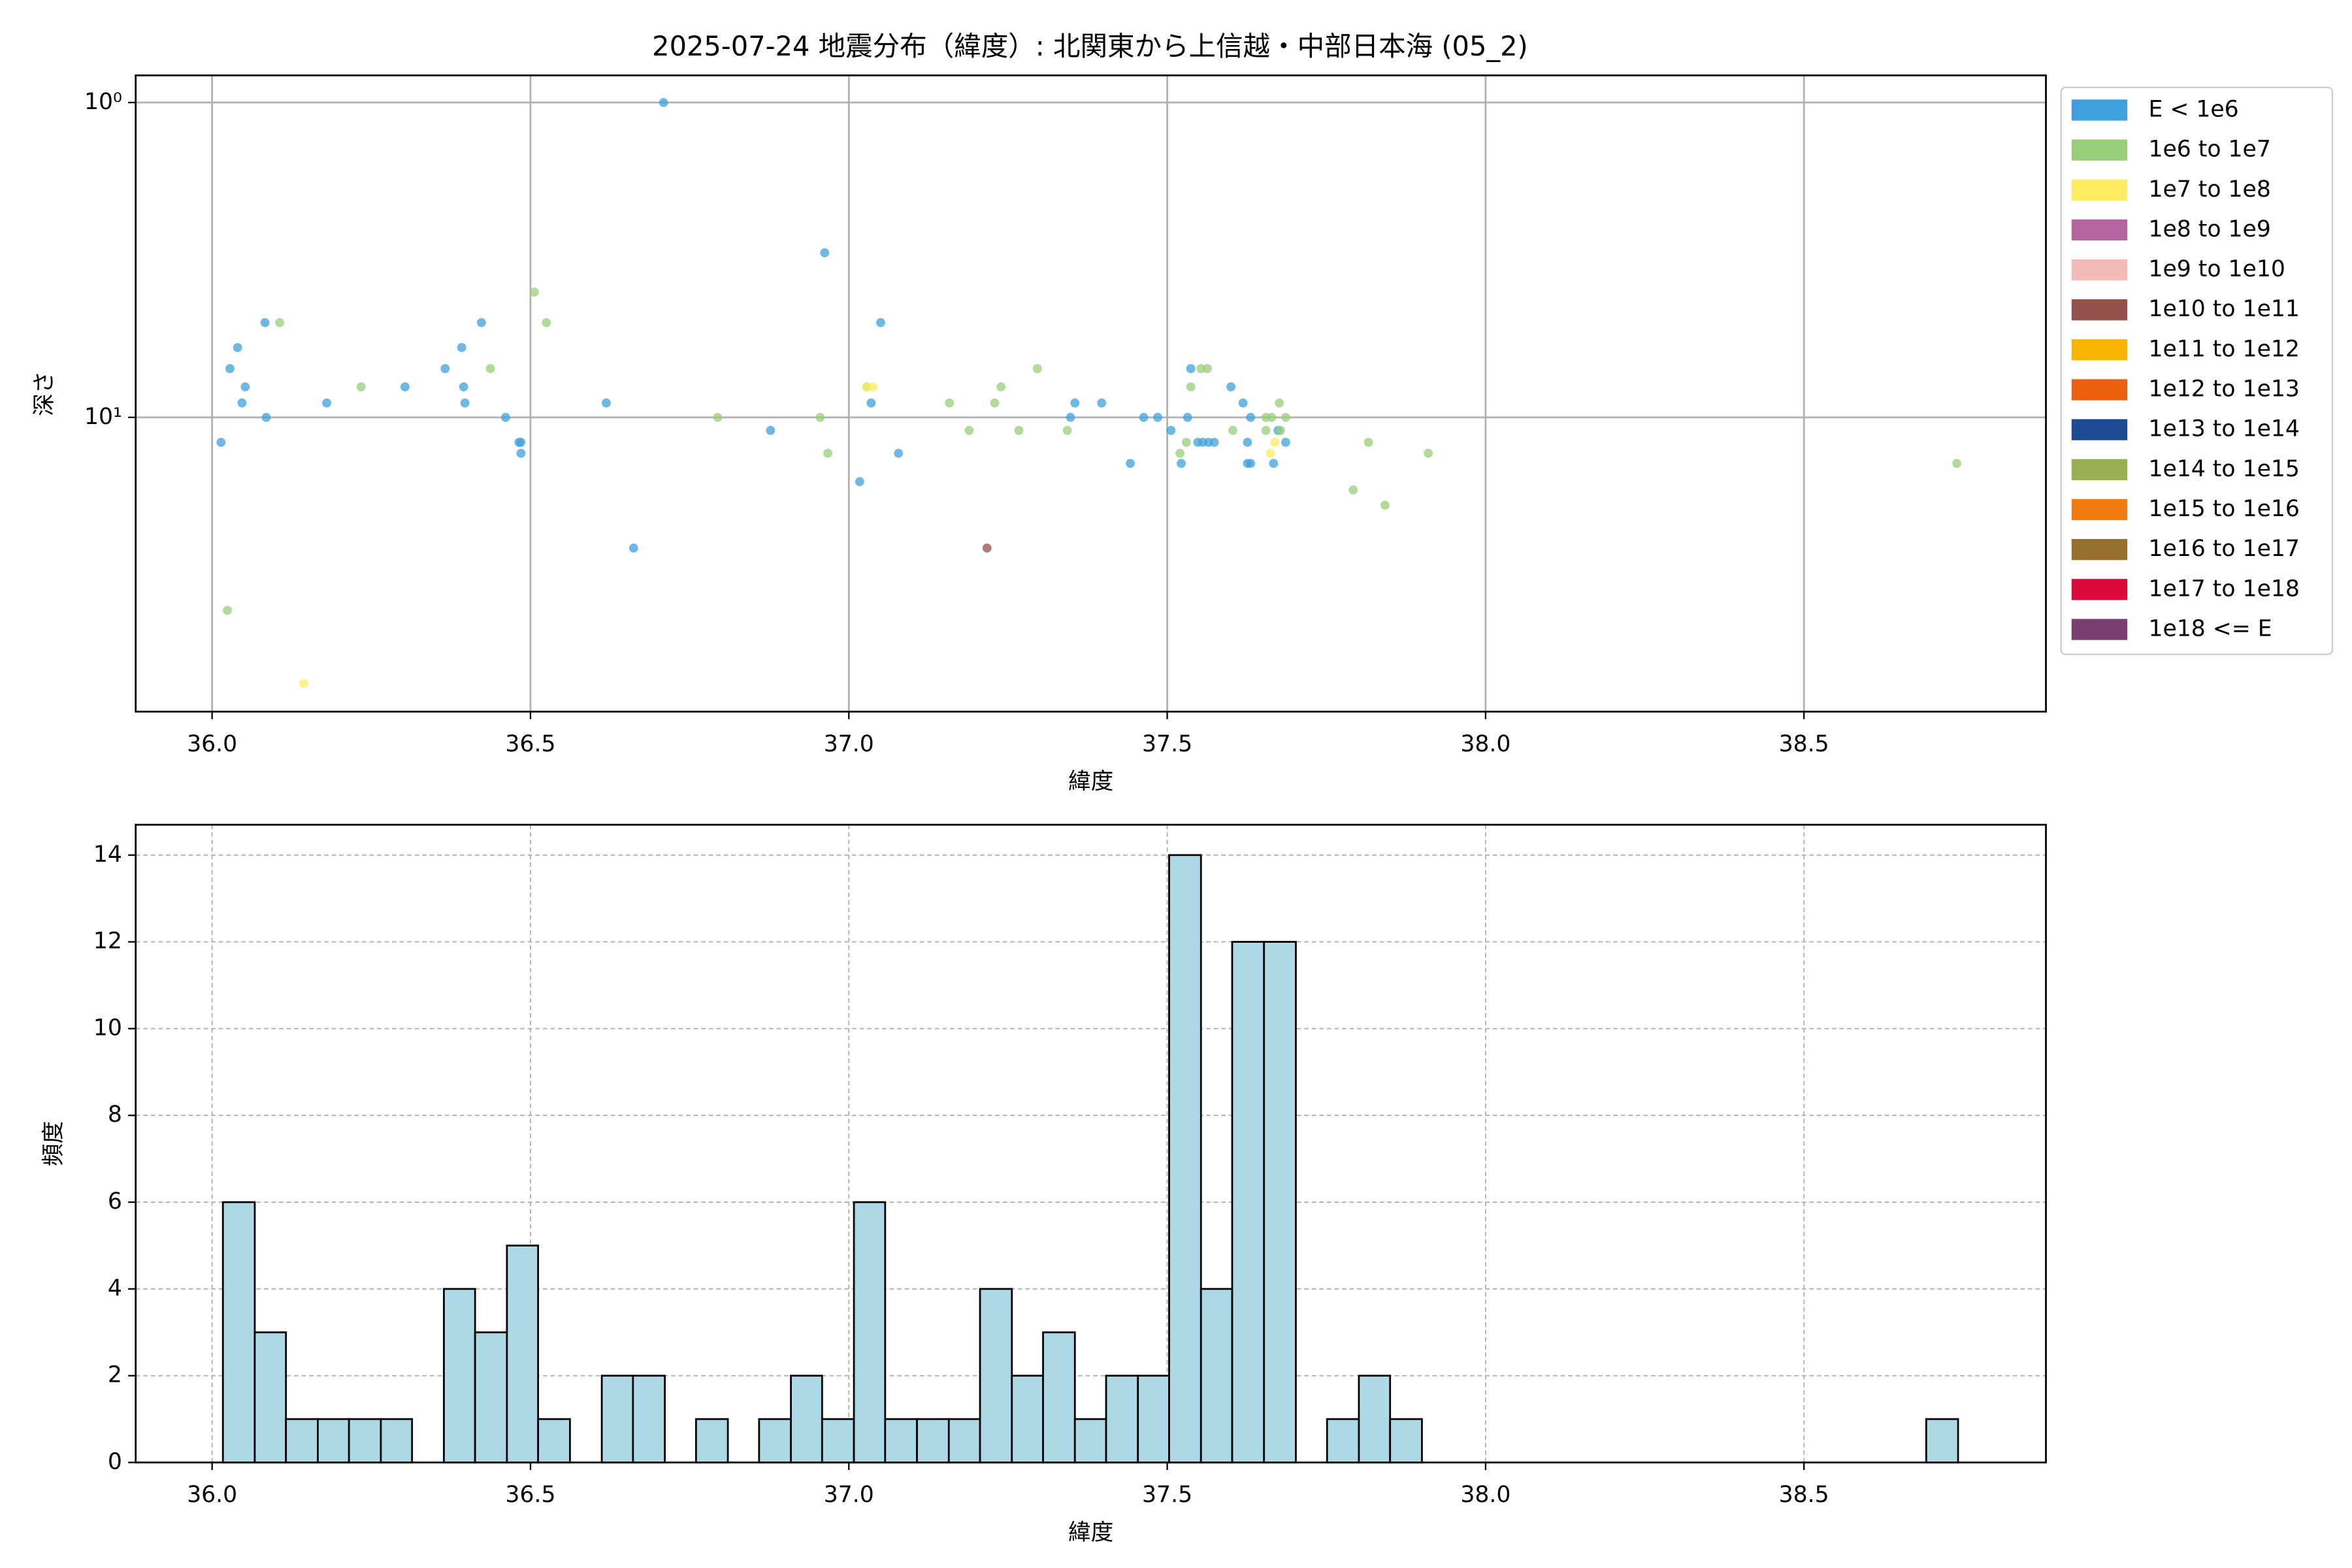 Image resolution: width=2352 pixels, height=1568 pixels. I want to click on legend-label: 1e13 to 1e14, so click(2223, 429).